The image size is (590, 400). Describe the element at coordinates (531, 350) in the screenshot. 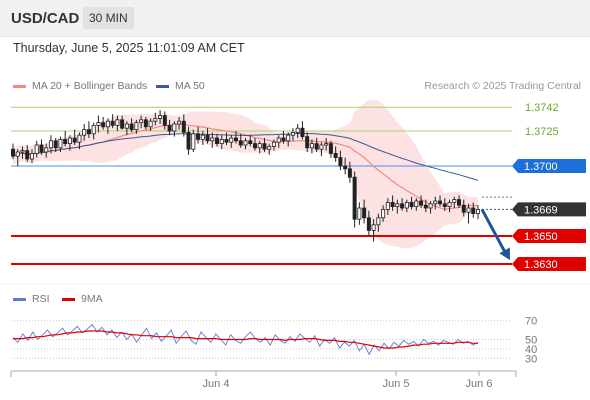

I see `rsi-tick-label: 40` at that location.